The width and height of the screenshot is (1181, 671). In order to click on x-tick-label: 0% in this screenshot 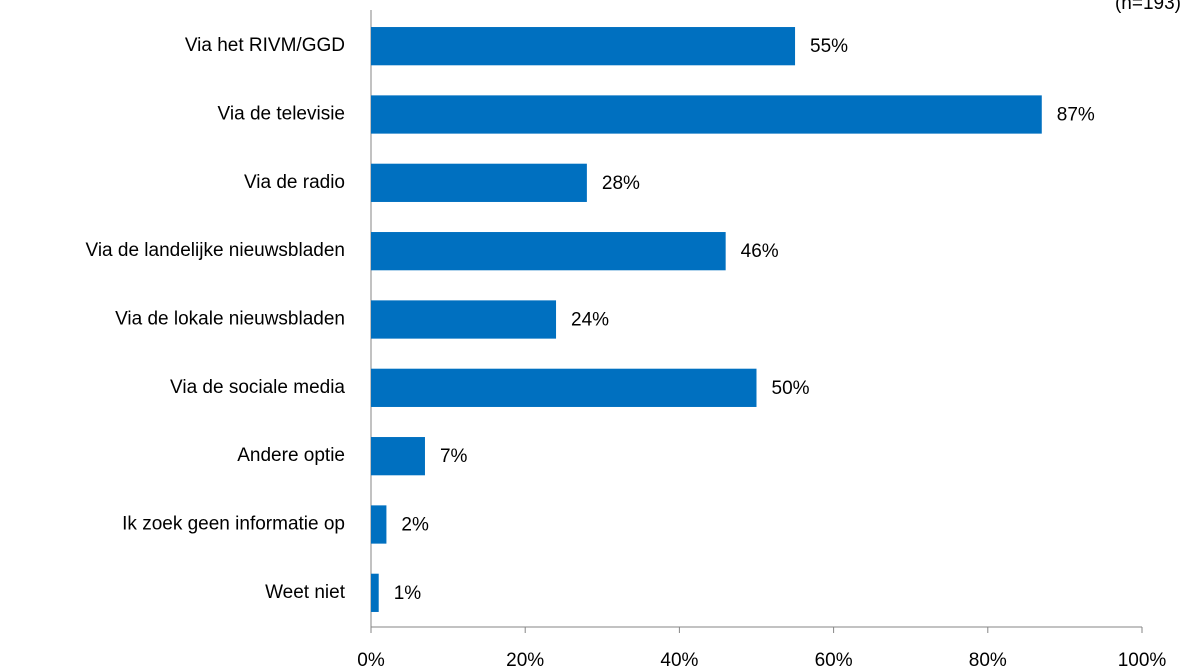, I will do `click(371, 660)`.